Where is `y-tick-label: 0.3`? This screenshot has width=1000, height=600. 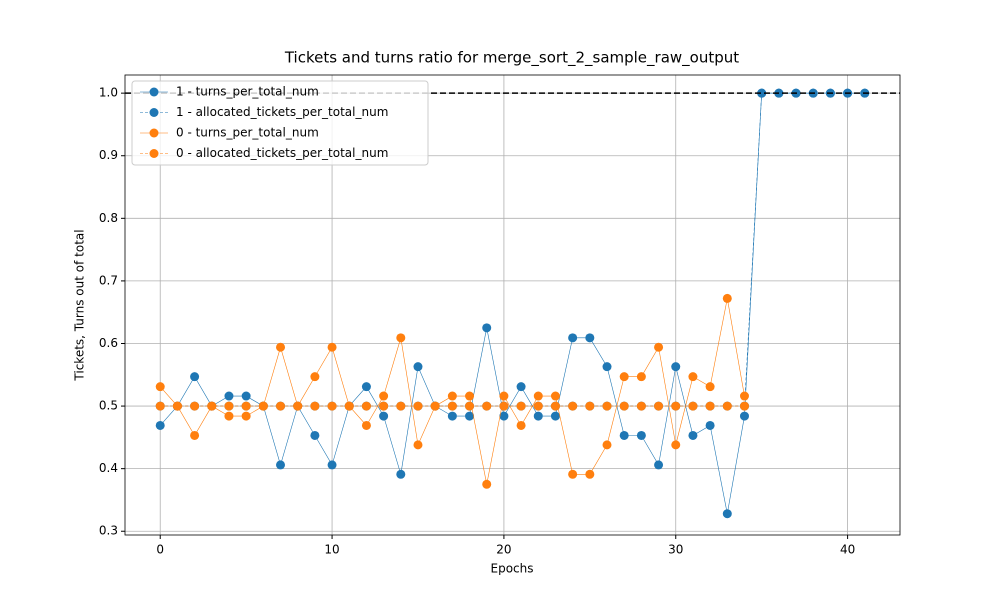 y-tick-label: 0.3 is located at coordinates (108, 531).